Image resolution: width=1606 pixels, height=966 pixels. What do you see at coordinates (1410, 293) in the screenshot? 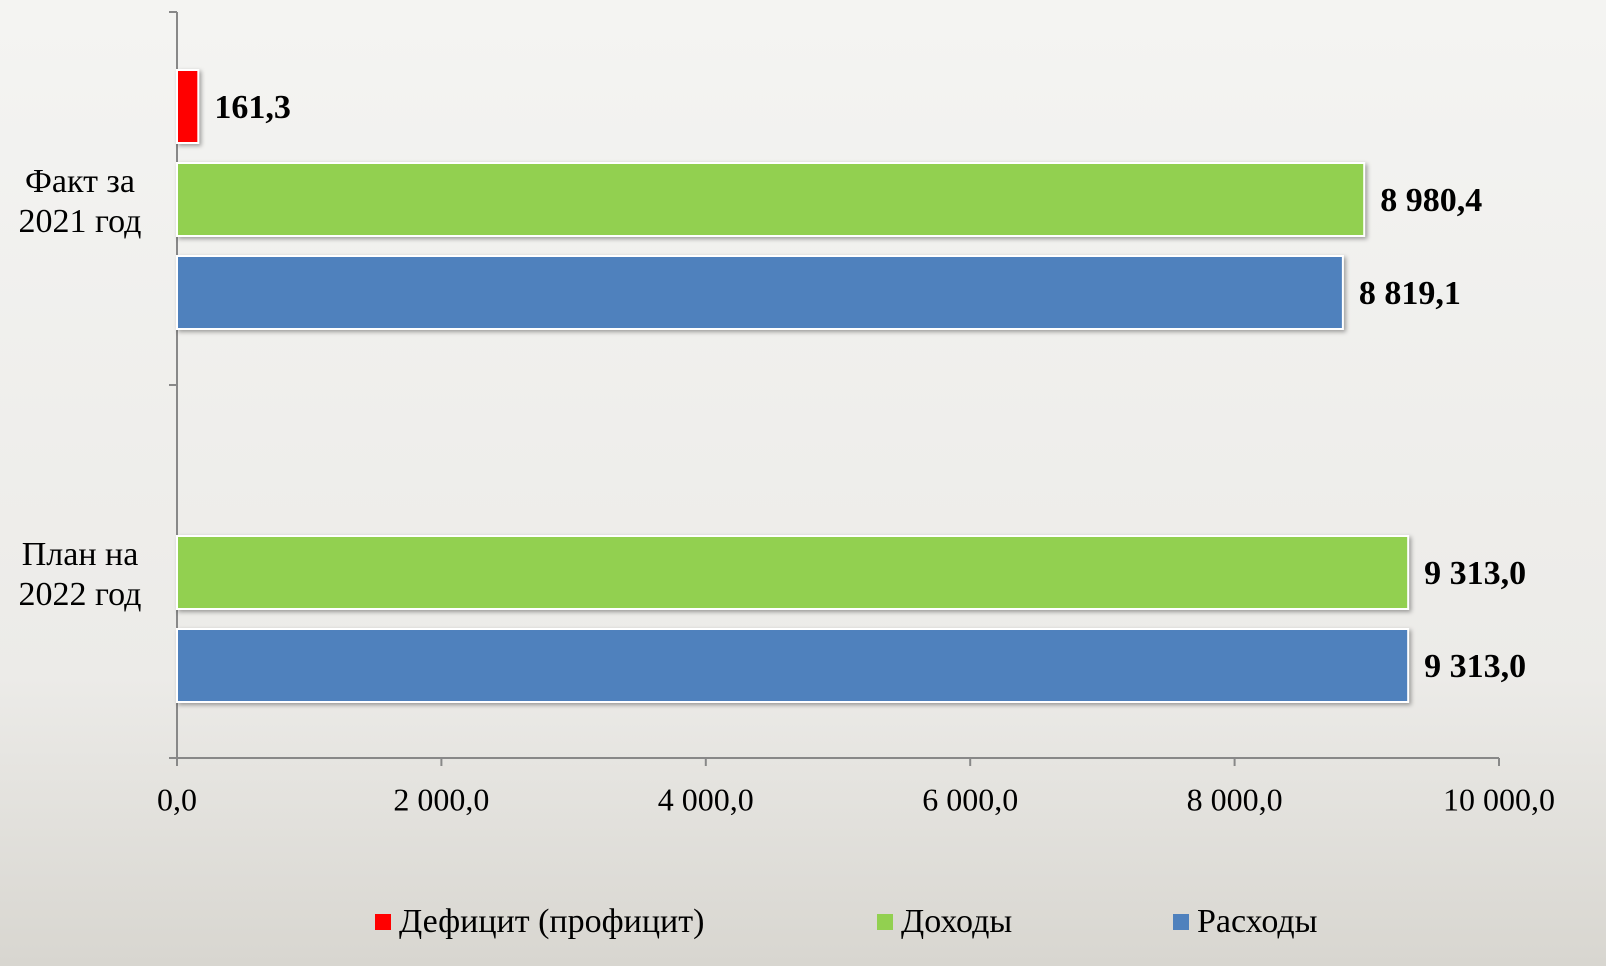
I see `value-label: 8 819,1` at bounding box center [1410, 293].